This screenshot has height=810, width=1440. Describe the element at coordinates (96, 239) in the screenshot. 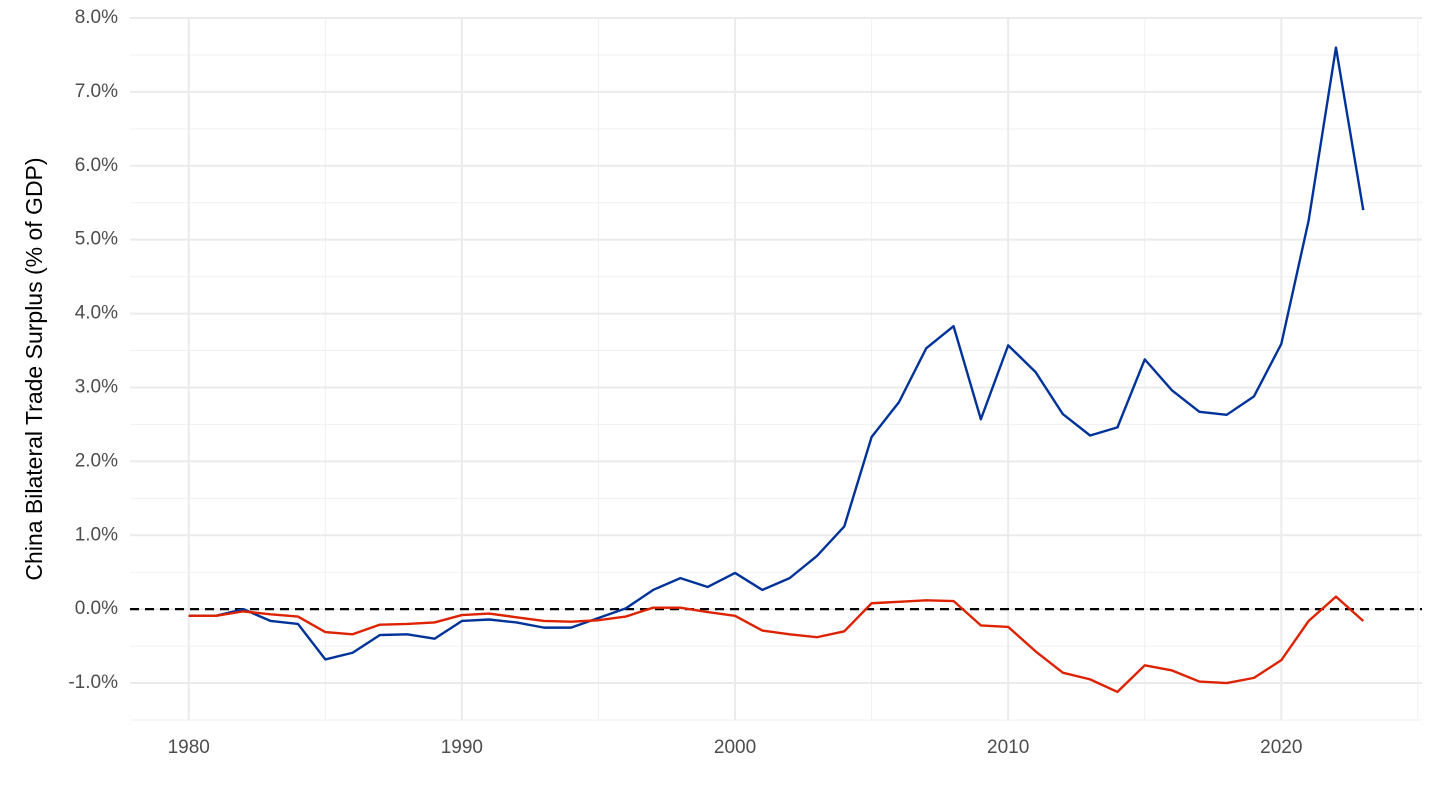

I see `y-tick-label: 5.0%` at that location.